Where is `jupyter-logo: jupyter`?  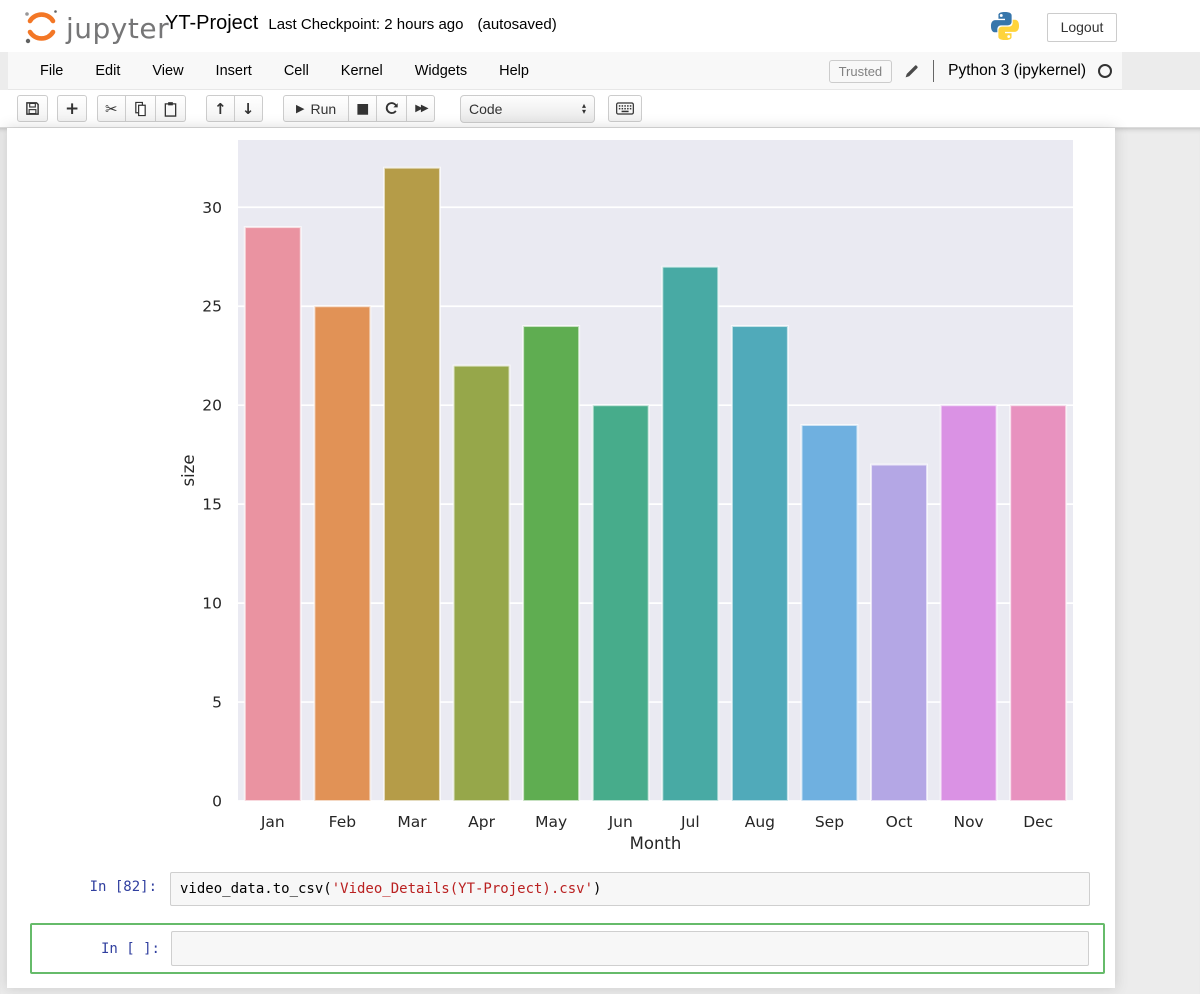
jupyter-logo: jupyter is located at coordinates (94, 28).